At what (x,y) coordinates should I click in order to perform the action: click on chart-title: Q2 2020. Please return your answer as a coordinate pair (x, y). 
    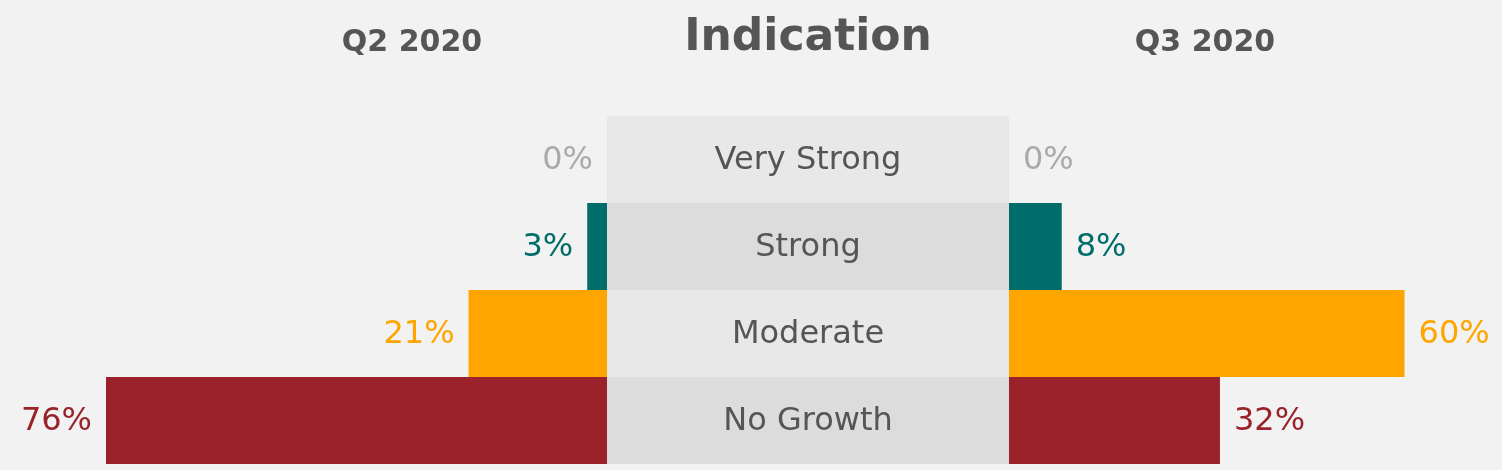
    Looking at the image, I should click on (412, 40).